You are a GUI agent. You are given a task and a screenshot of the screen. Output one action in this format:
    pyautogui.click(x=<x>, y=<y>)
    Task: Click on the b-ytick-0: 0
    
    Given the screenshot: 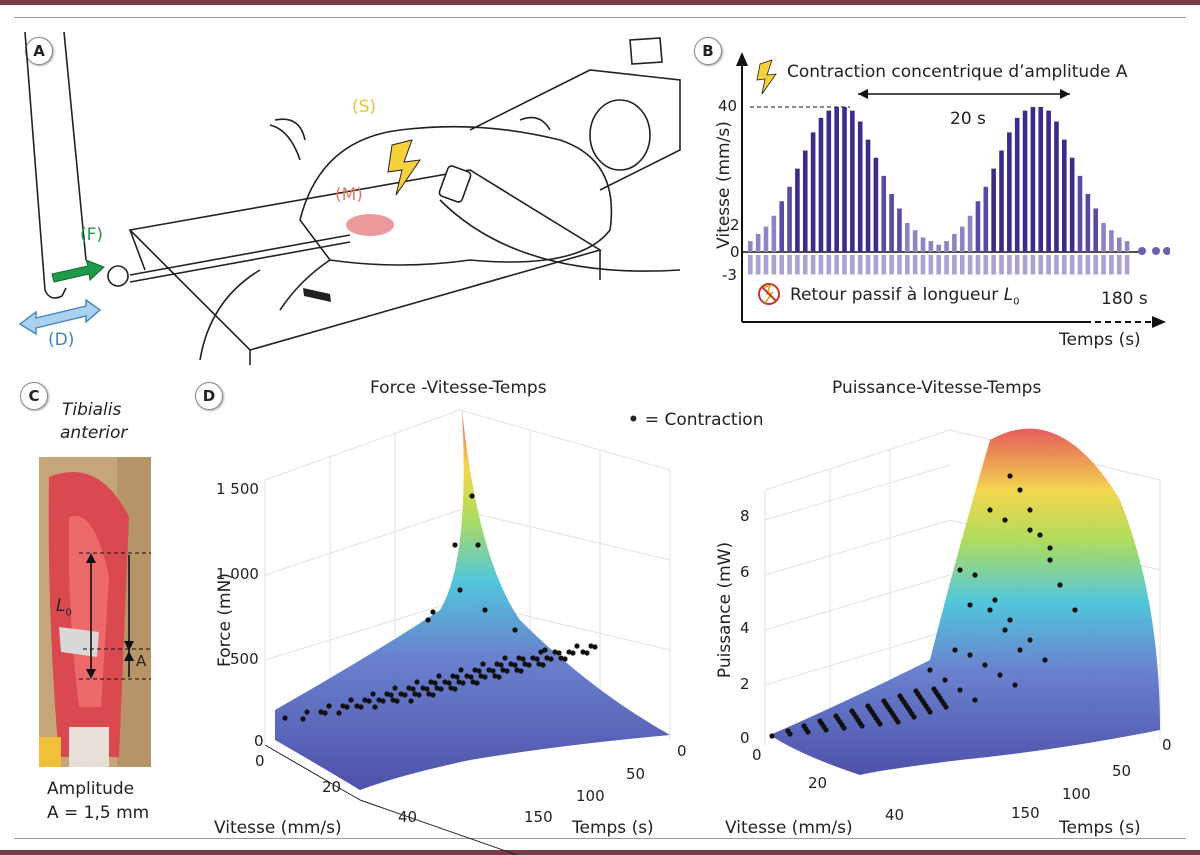 What is the action you would take?
    pyautogui.click(x=735, y=252)
    